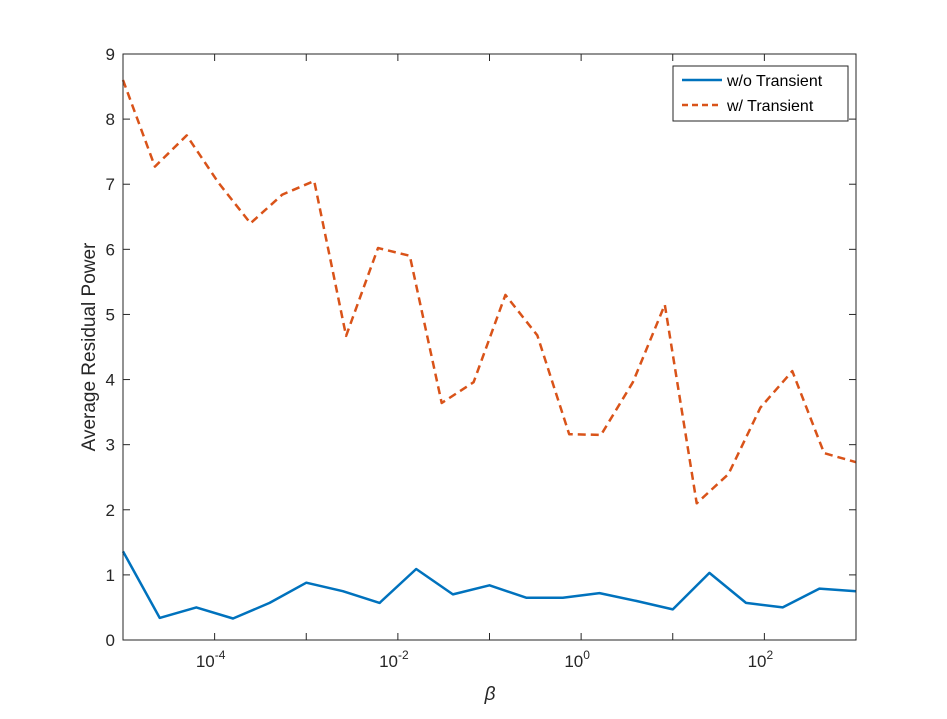  I want to click on x-tick-label: 10⁻⁴, so click(211, 659).